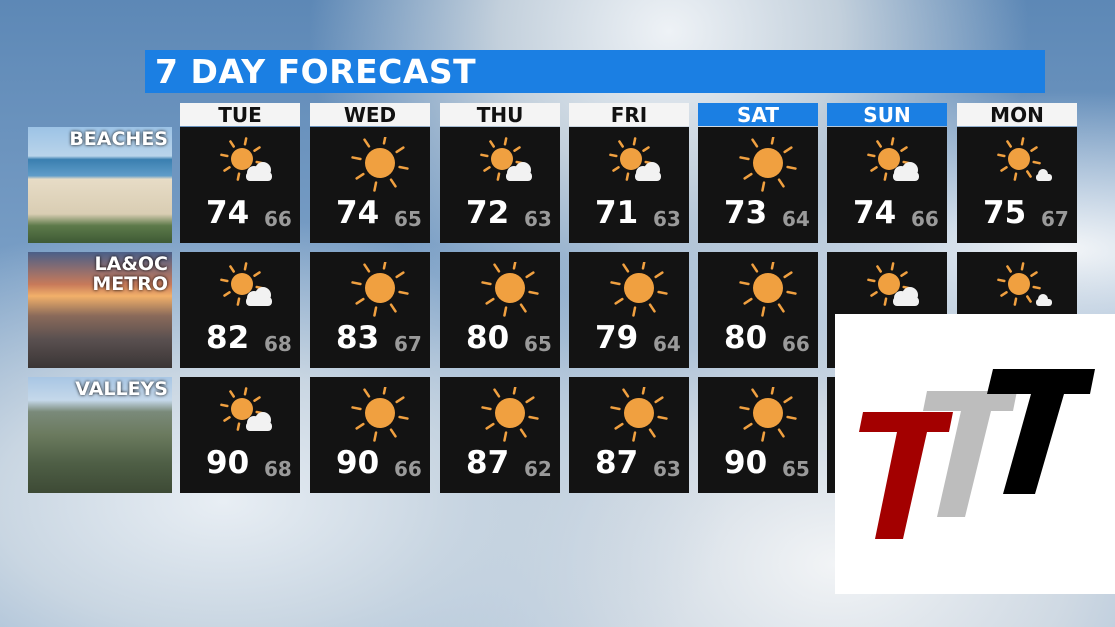  What do you see at coordinates (595, 71) in the screenshot?
I see `forecast-title: 7 DAY FORECAST` at bounding box center [595, 71].